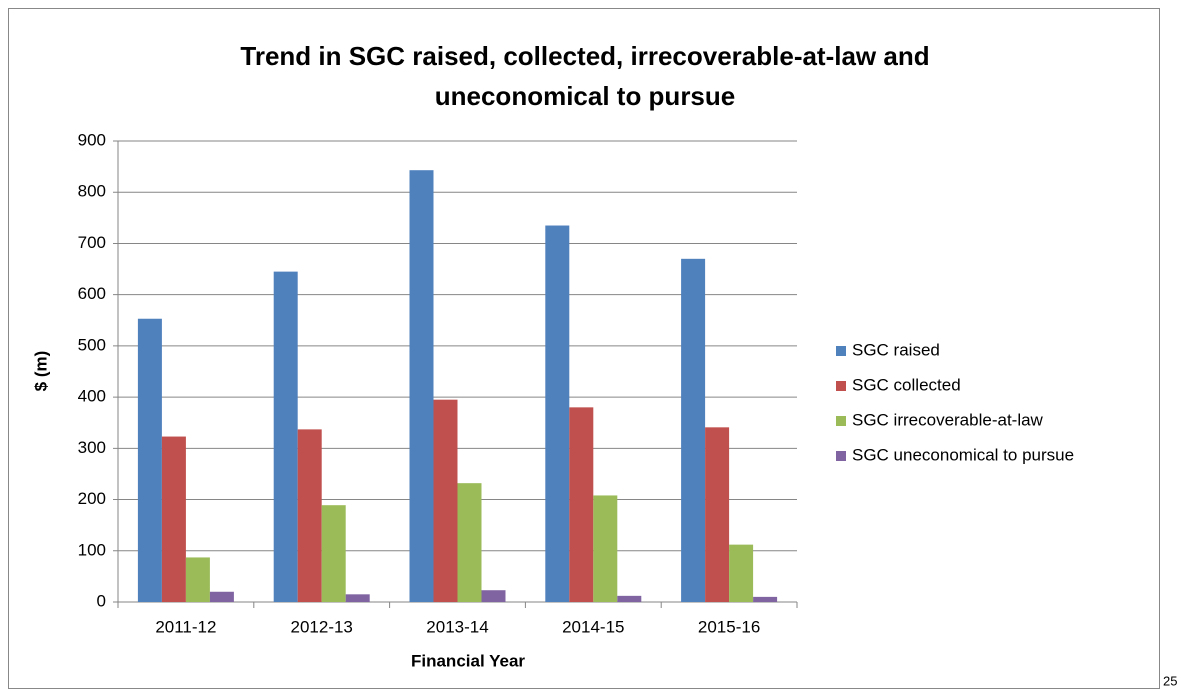 The height and width of the screenshot is (697, 1182). I want to click on y-tick-label: 0, so click(101, 600).